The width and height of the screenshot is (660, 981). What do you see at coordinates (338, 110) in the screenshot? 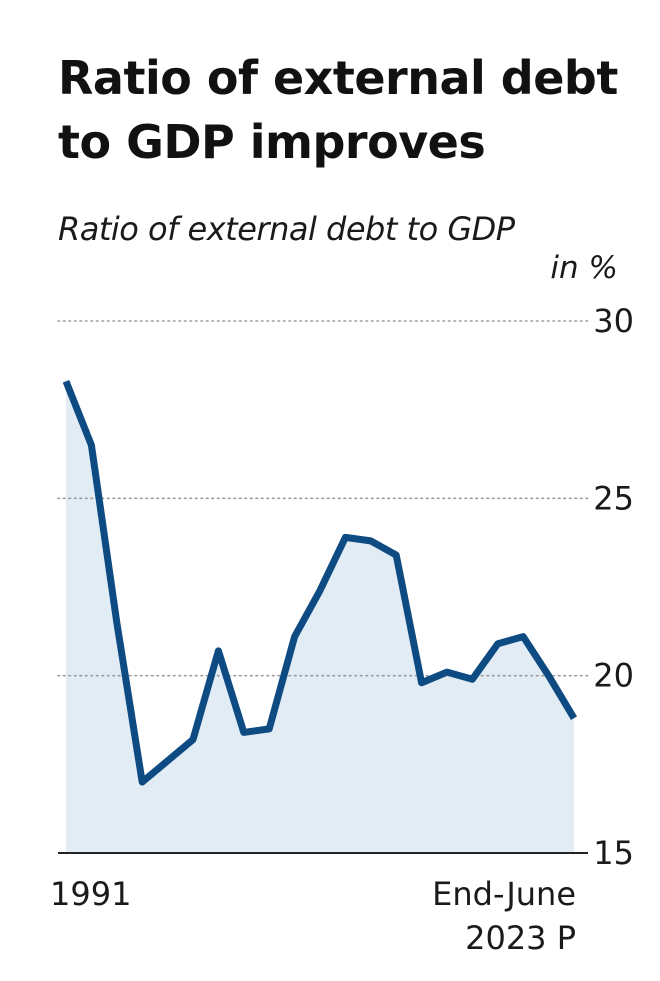
I see `chart-title: Ratio of external debt to GDP improves` at bounding box center [338, 110].